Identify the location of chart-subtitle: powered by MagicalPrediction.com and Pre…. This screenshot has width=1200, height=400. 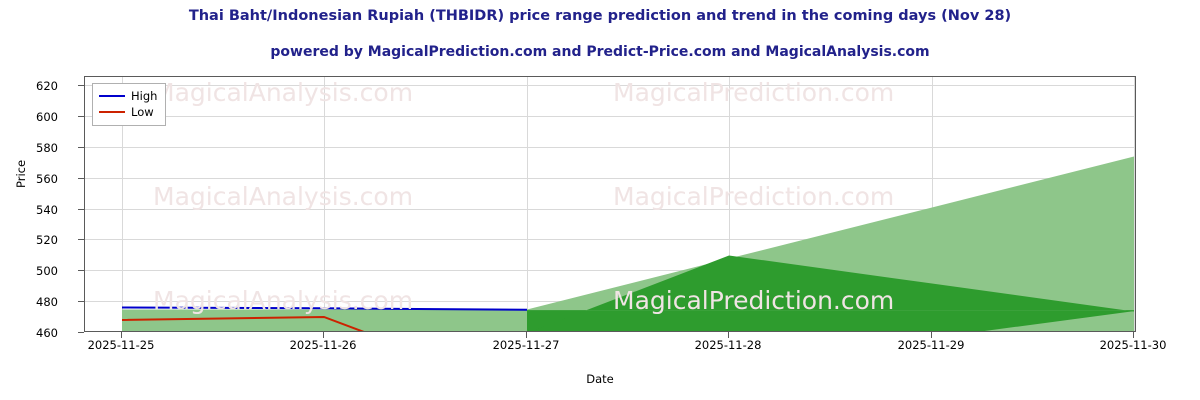
(600, 52).